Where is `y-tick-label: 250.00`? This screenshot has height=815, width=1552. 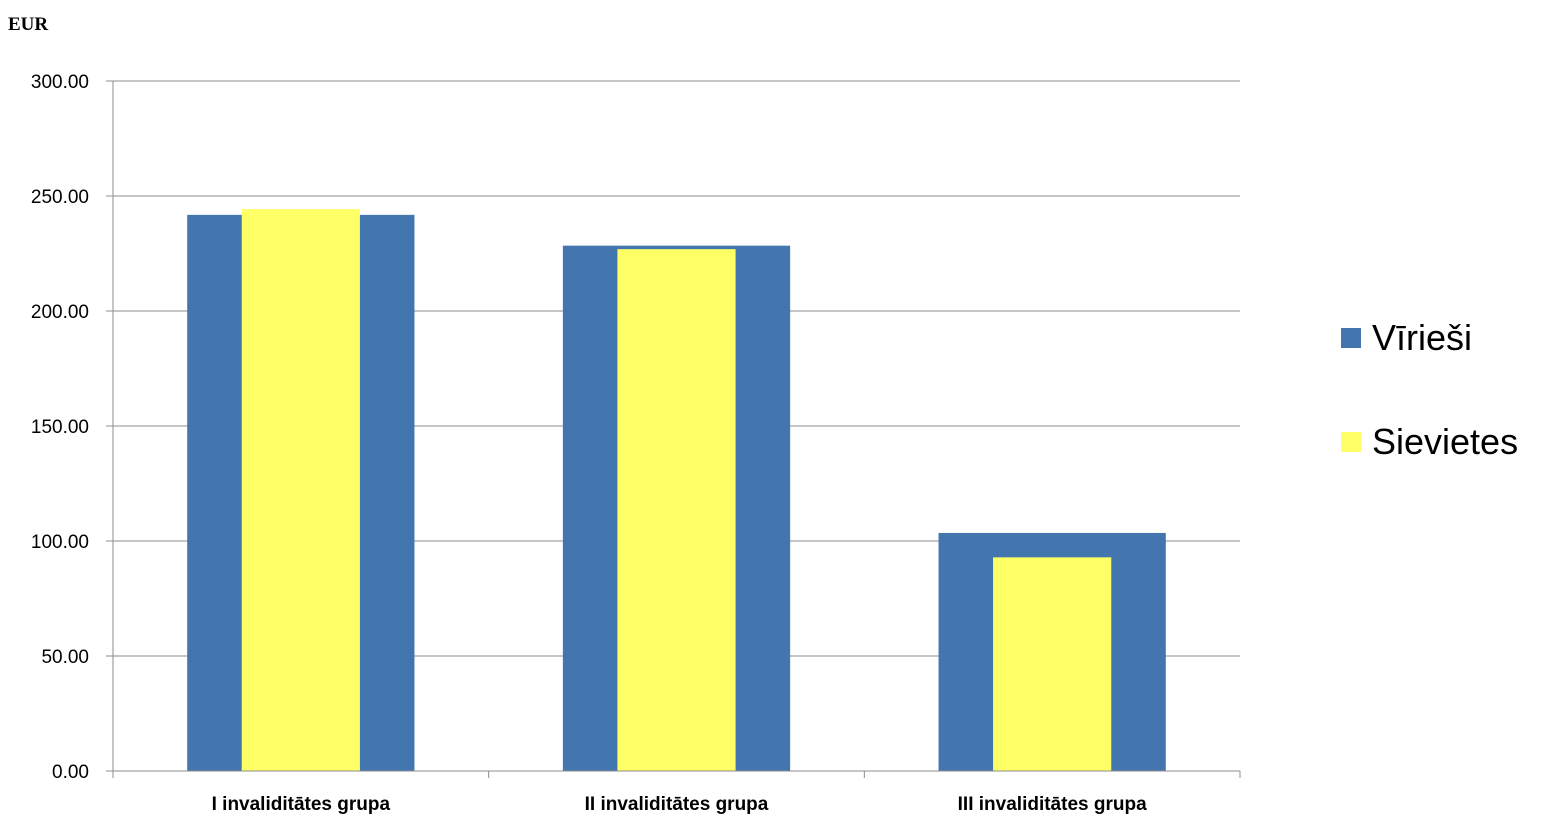 y-tick-label: 250.00 is located at coordinates (60, 197).